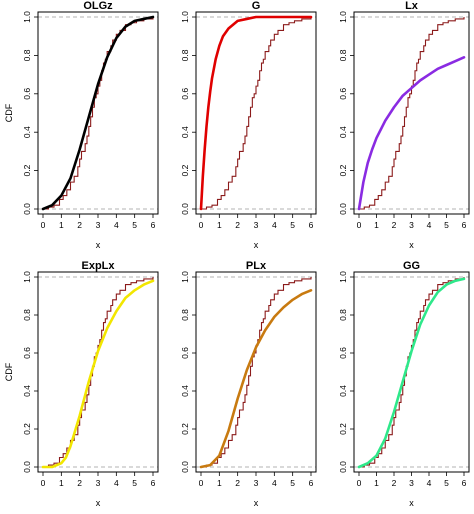 Image resolution: width=474 pixels, height=514 pixels. I want to click on panel-2: Lx 0 1 2 3 4 5 6 0.0 0.2 0.4 0.6 0.8 1.0 x, so click(404, 125).